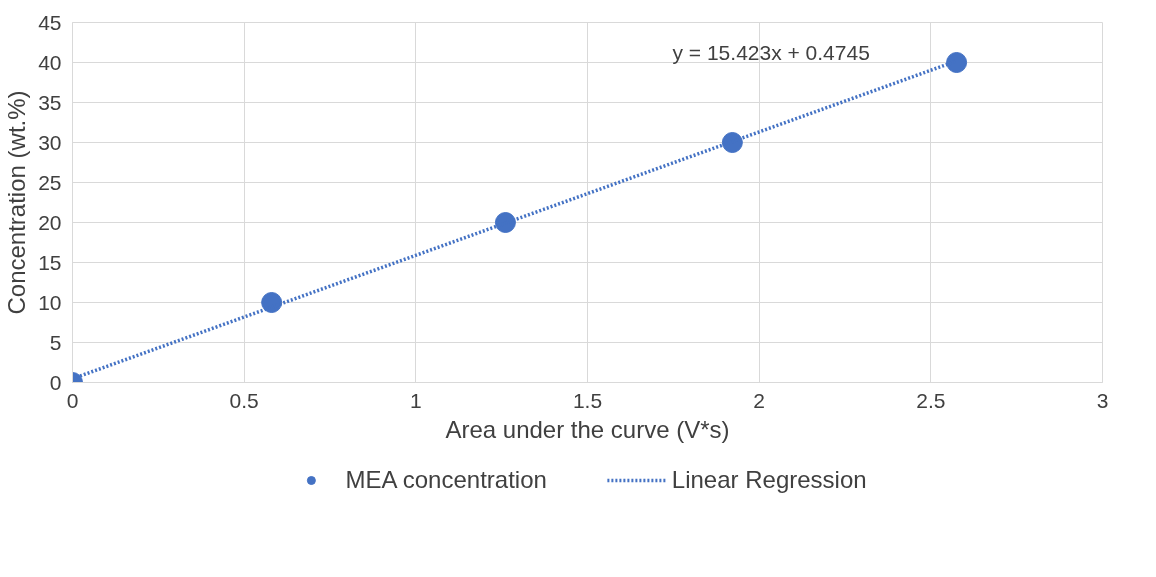  I want to click on x-tick-label: 3, so click(1102, 400).